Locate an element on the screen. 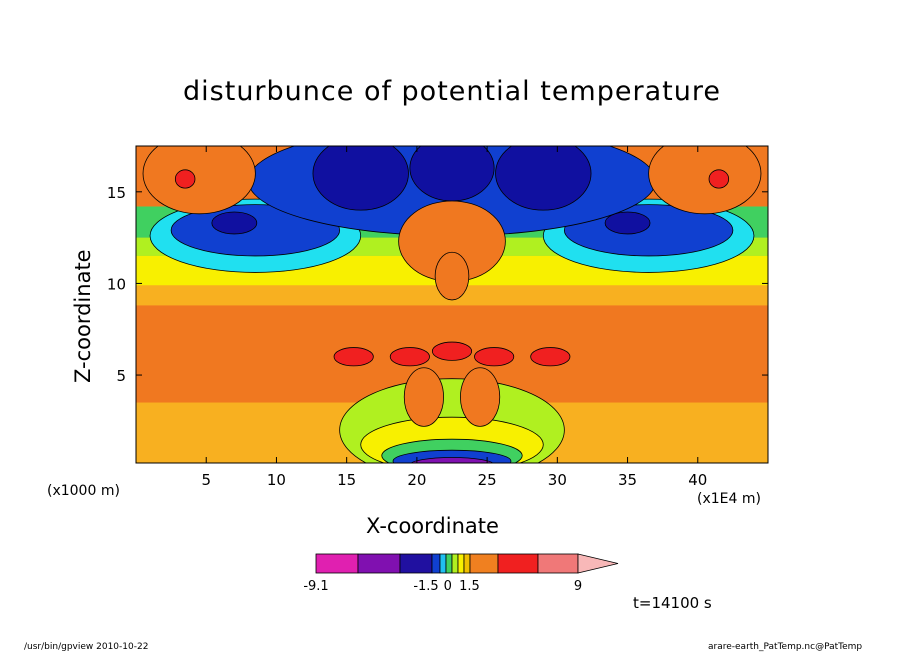 The height and width of the screenshot is (654, 904). x-tick-label-3: 20 is located at coordinates (416, 480).